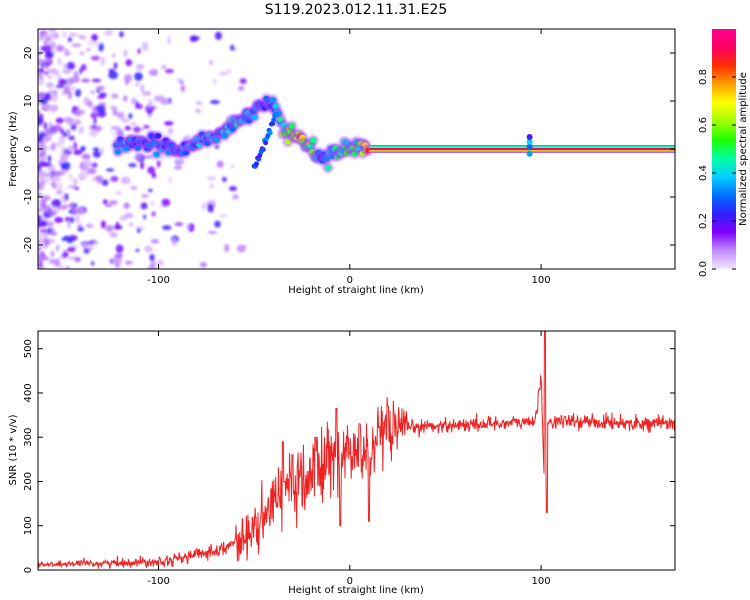 This screenshot has width=750, height=600. What do you see at coordinates (28, 245) in the screenshot?
I see `spectrogram-y-tick-label: -20` at bounding box center [28, 245].